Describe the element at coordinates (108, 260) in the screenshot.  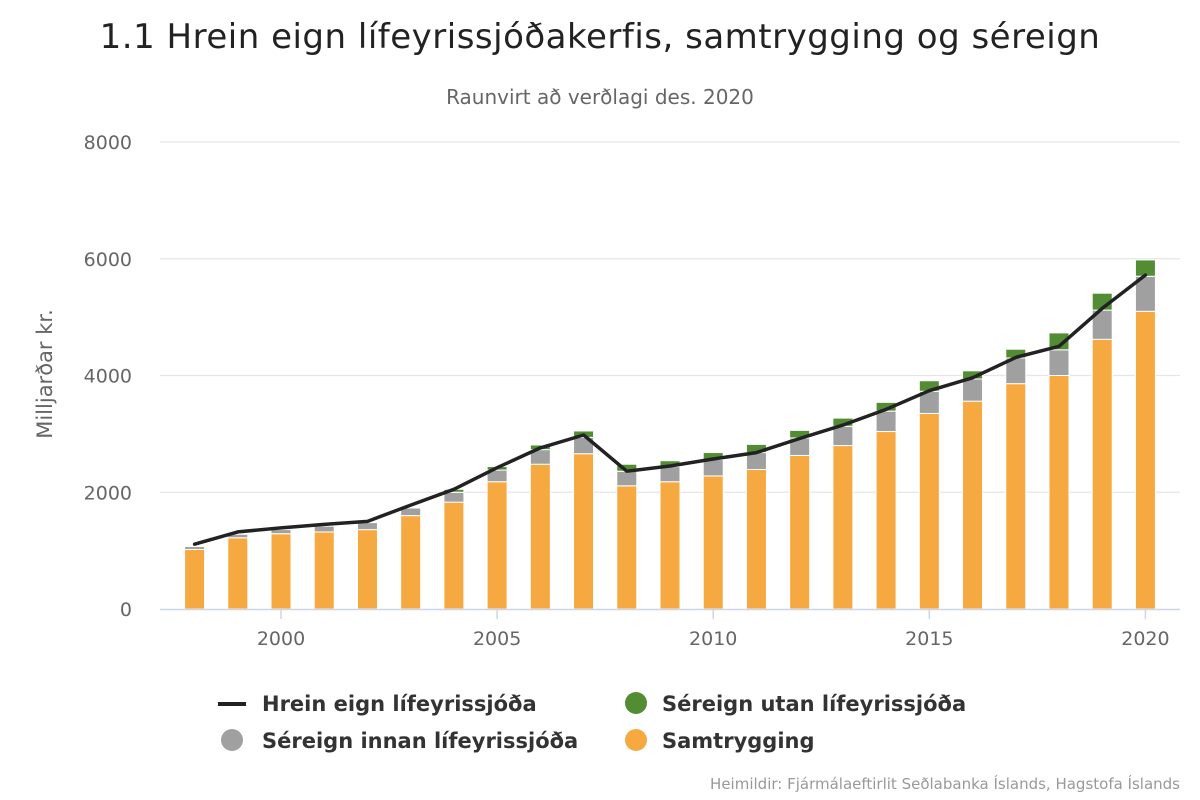
I see `y-tick-label: 6000` at that location.